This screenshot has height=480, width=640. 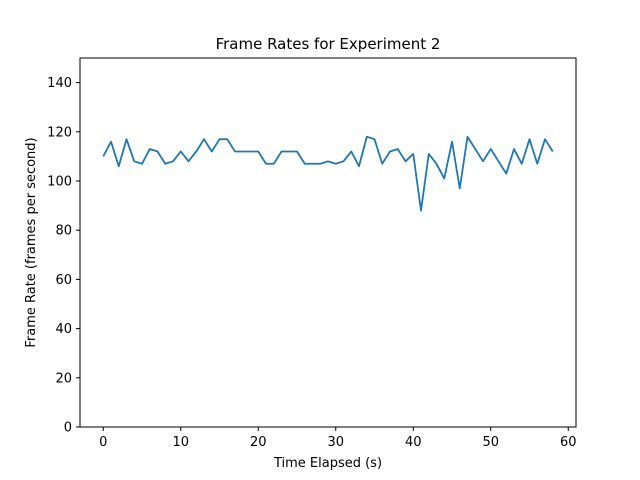 What do you see at coordinates (328, 173) in the screenshot?
I see `series-line` at bounding box center [328, 173].